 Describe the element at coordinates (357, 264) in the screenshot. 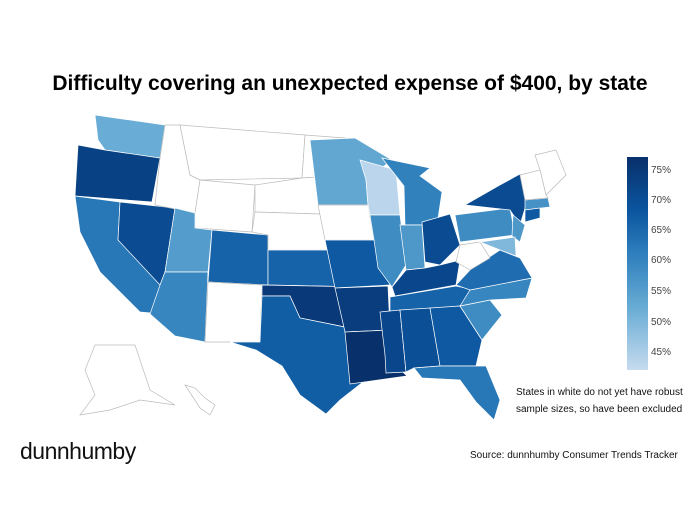

I see `state-mo` at that location.